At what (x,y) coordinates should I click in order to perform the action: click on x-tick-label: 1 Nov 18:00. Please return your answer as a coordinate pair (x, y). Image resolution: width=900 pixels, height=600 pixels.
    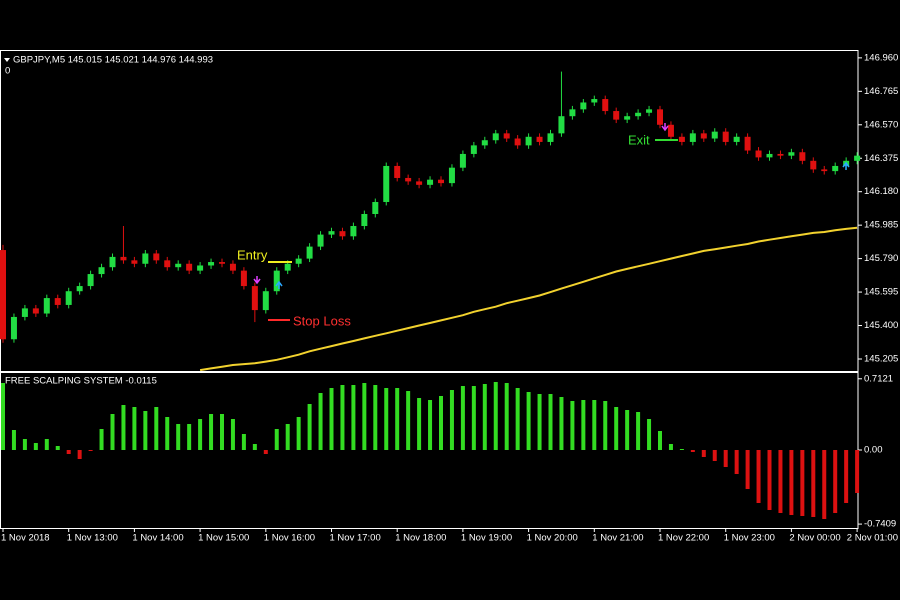
    Looking at the image, I should click on (420, 538).